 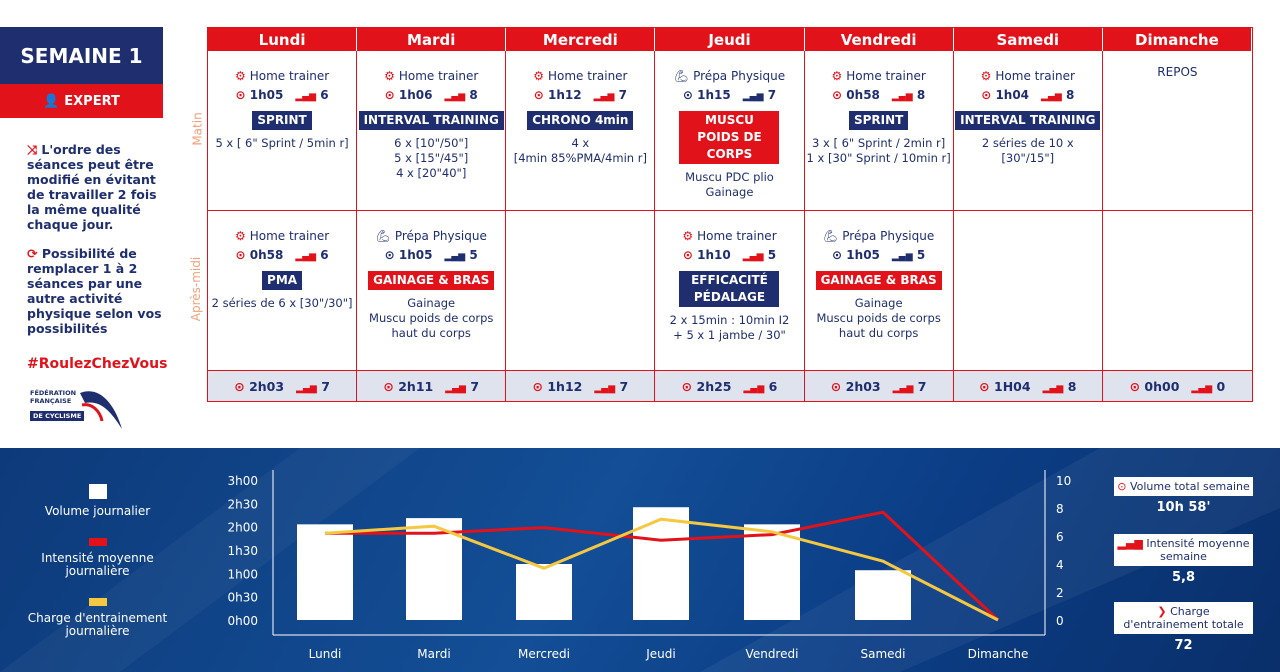 I want to click on kpi-volume: ⊙ Volume total semaine 10h 58', so click(x=1183, y=496).